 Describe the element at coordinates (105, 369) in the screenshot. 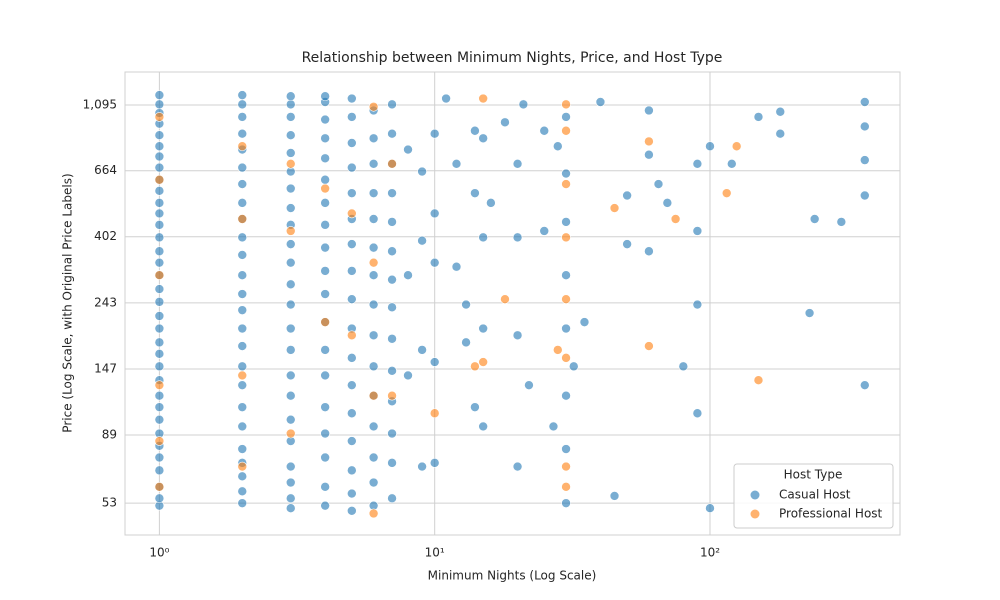

I see `y-tick-label: 147` at that location.